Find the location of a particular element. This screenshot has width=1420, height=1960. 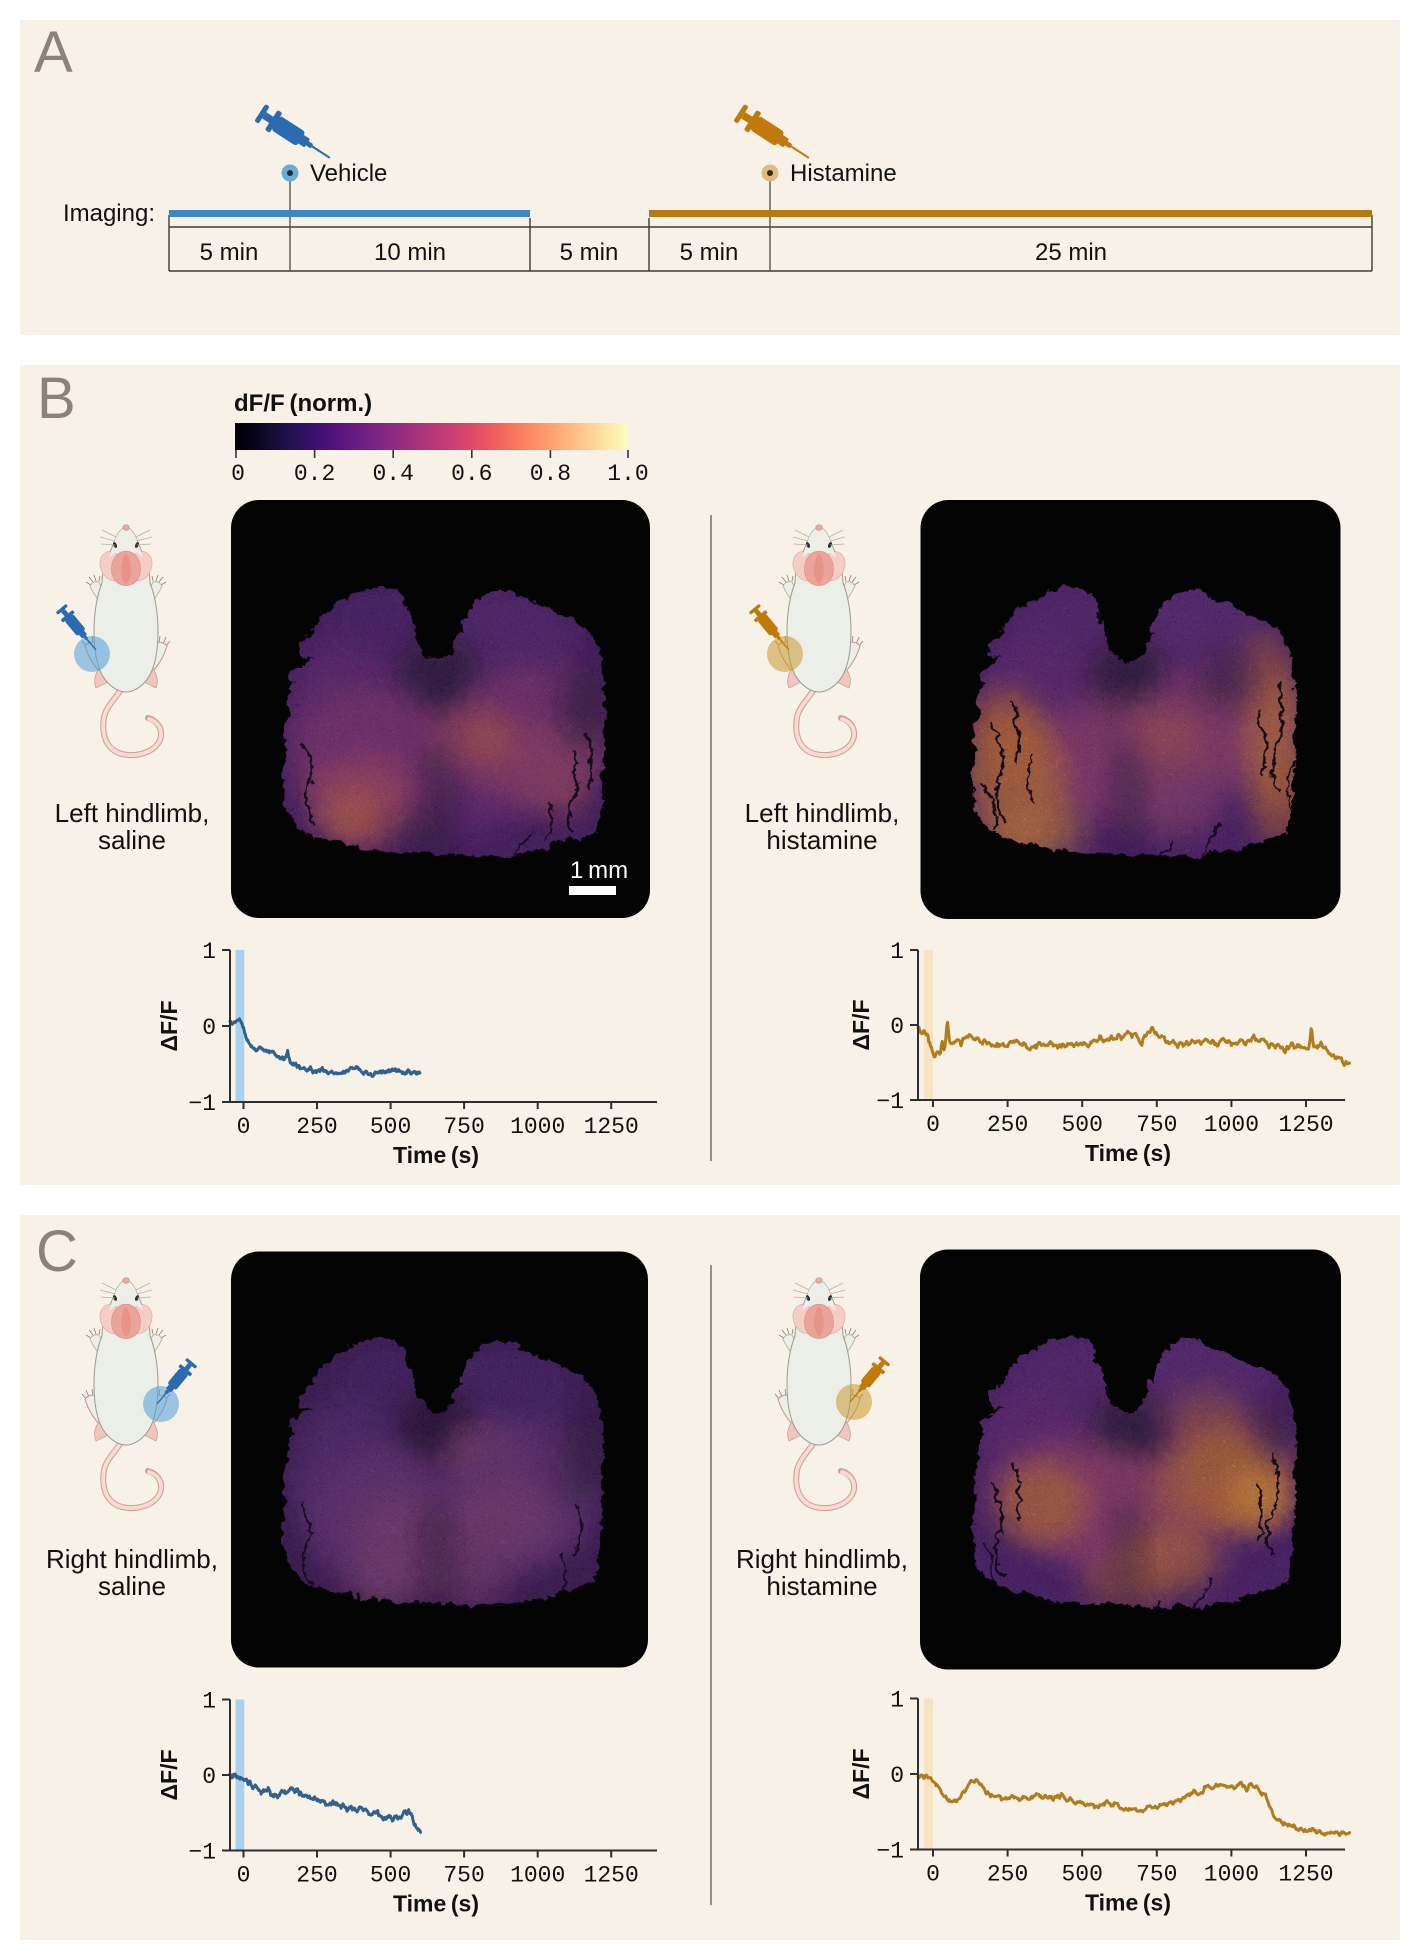

svg-text: Vehicle is located at coordinates (348, 173).